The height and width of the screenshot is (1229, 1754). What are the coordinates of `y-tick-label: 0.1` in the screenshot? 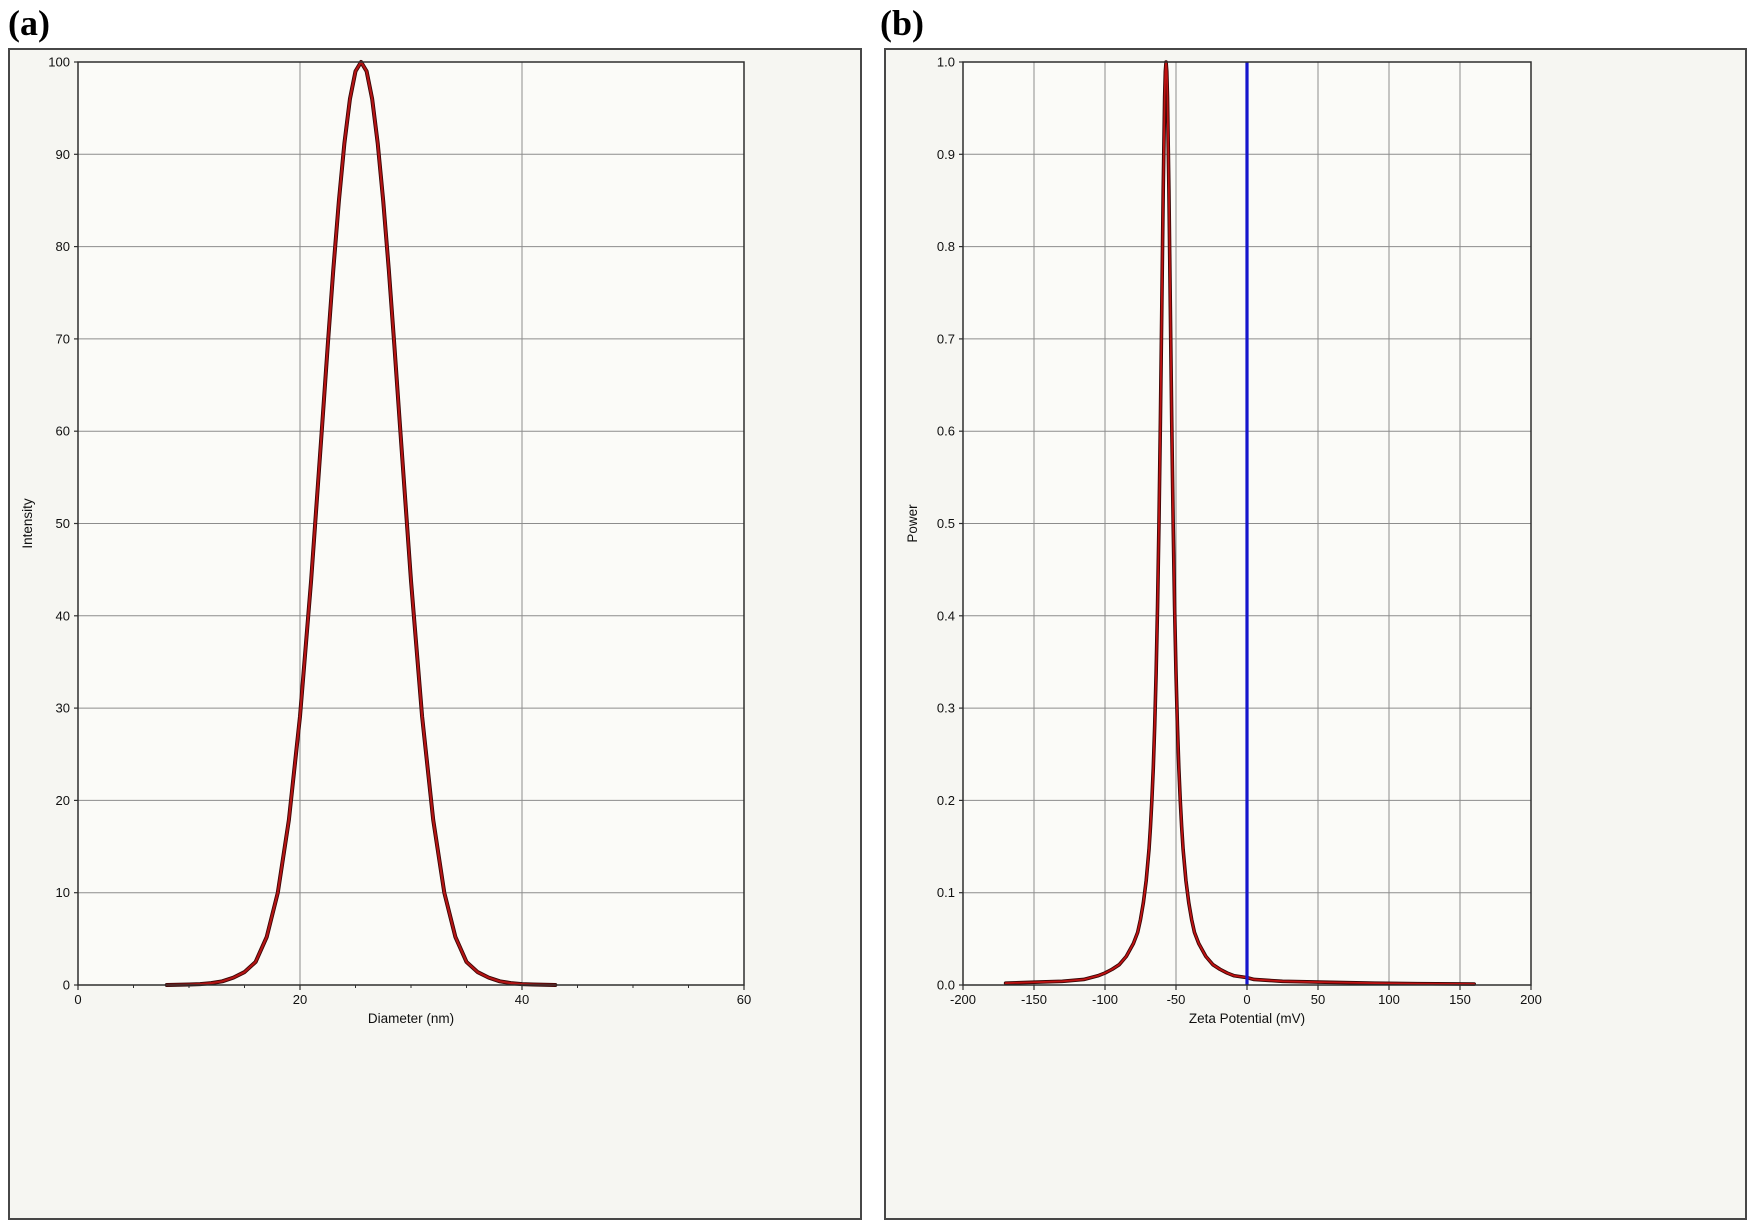 It's located at (946, 892).